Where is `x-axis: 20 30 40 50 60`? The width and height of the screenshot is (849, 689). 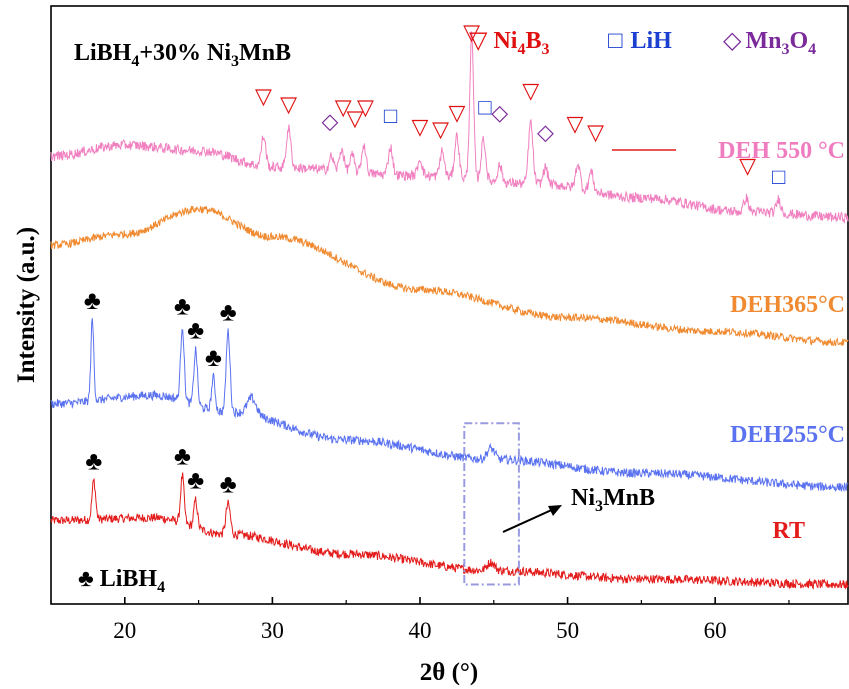 x-axis: 20 30 40 50 60 is located at coordinates (420, 620).